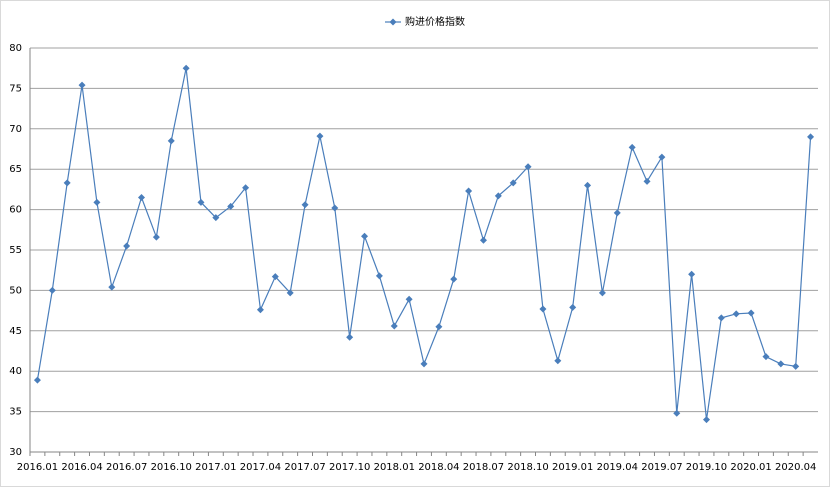 The image size is (831, 492). I want to click on x-tick-label: 2017.10, so click(349, 467).